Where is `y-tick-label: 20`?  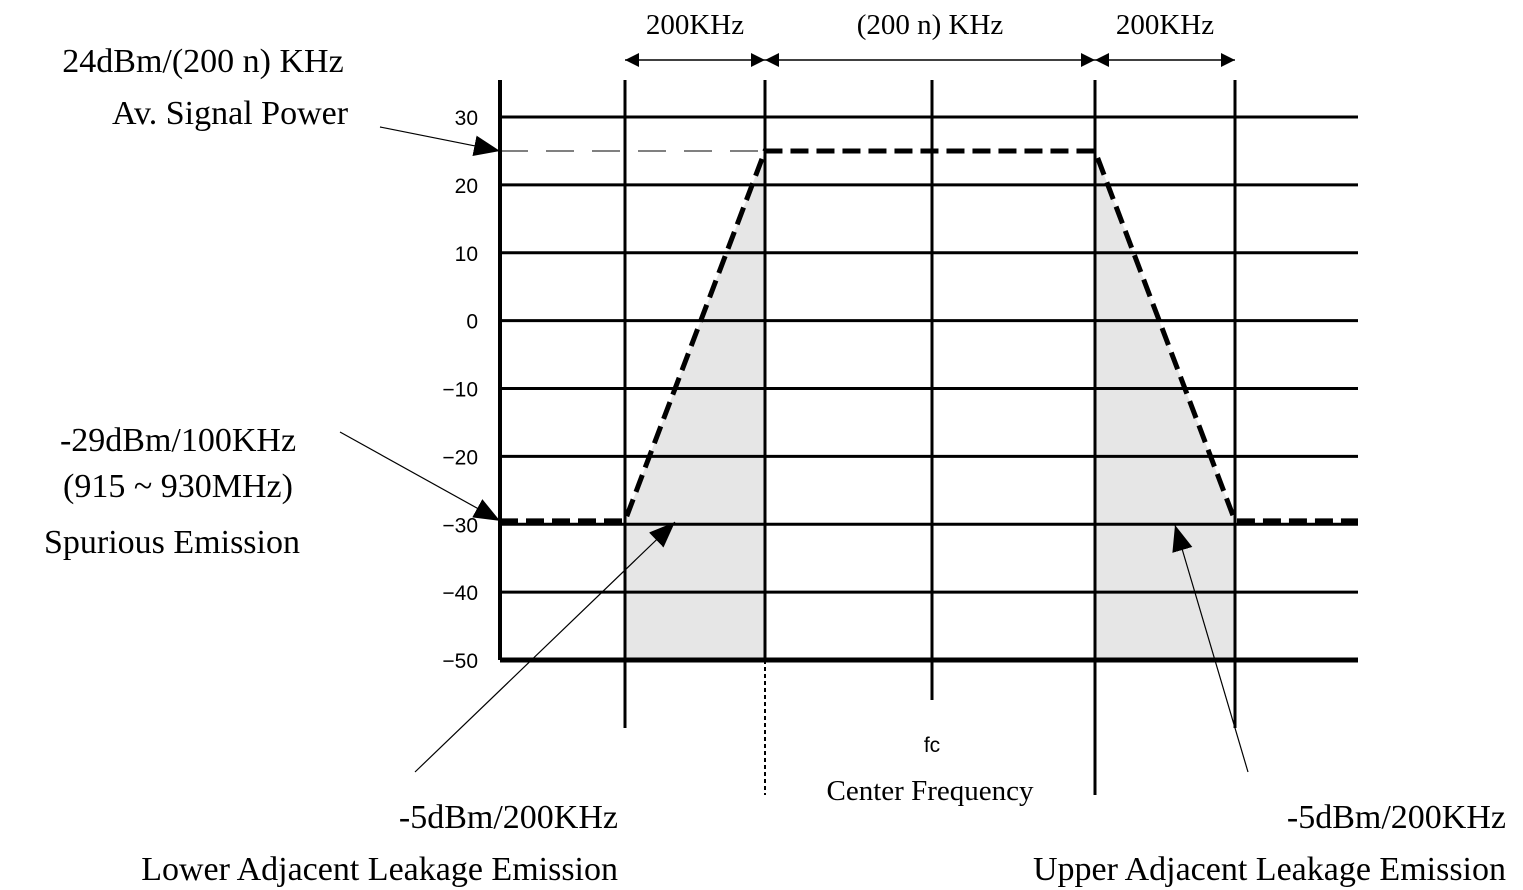
y-tick-label: 20 is located at coordinates (466, 186).